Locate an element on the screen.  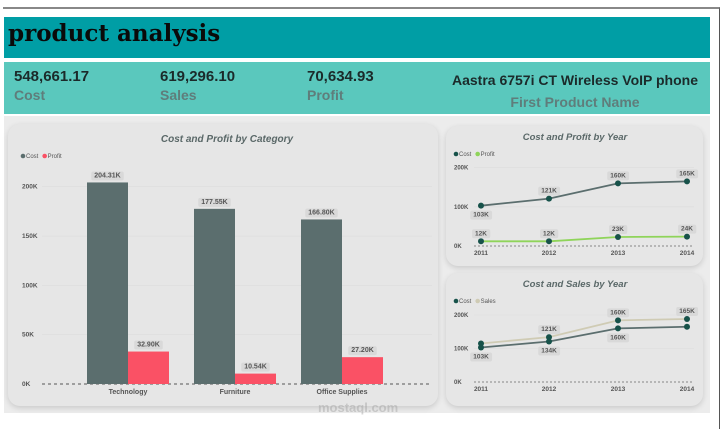
sales-year-chart-card is located at coordinates (574, 339).